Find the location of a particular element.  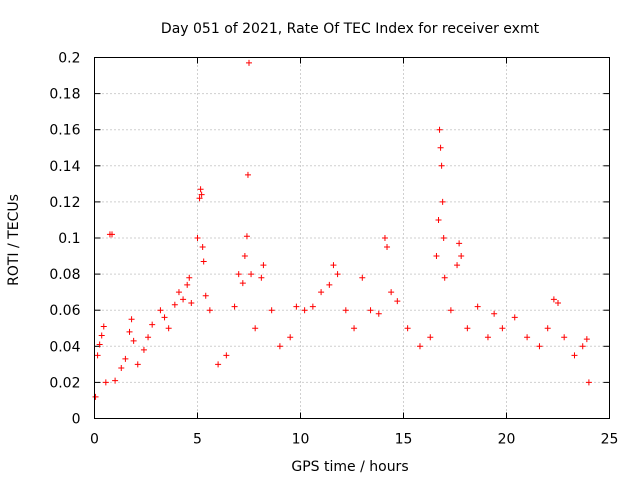

y-tick-label: 0.2 is located at coordinates (69, 59).